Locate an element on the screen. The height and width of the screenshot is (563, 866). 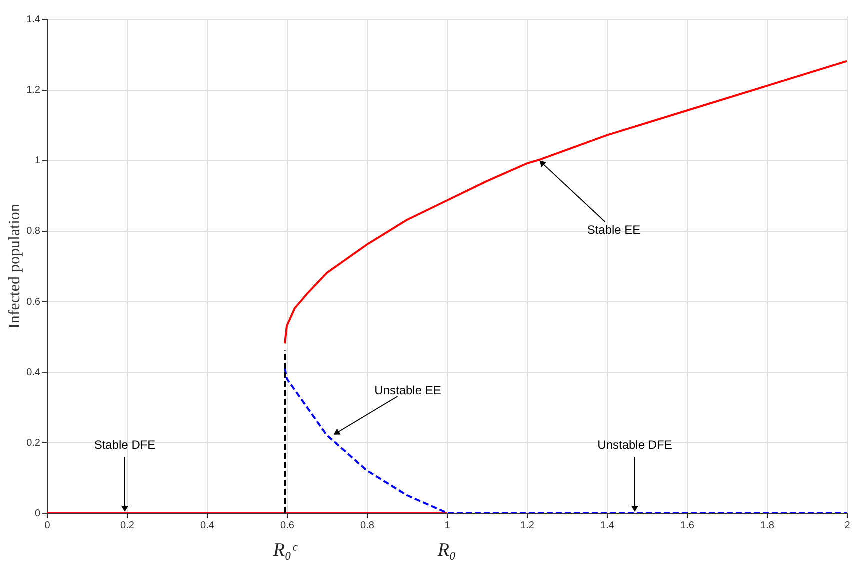
x-tick-label: 1 is located at coordinates (447, 526).